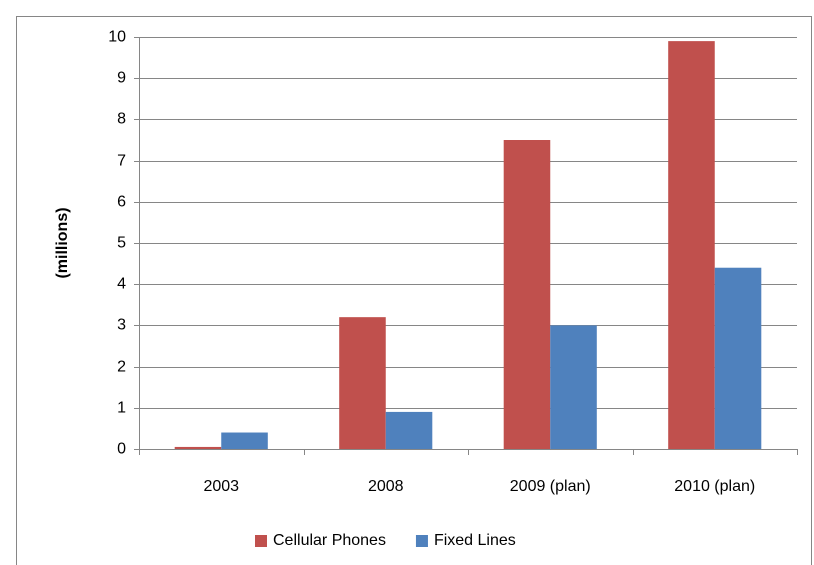  Describe the element at coordinates (121, 284) in the screenshot. I see `y-tick-label: 4` at that location.